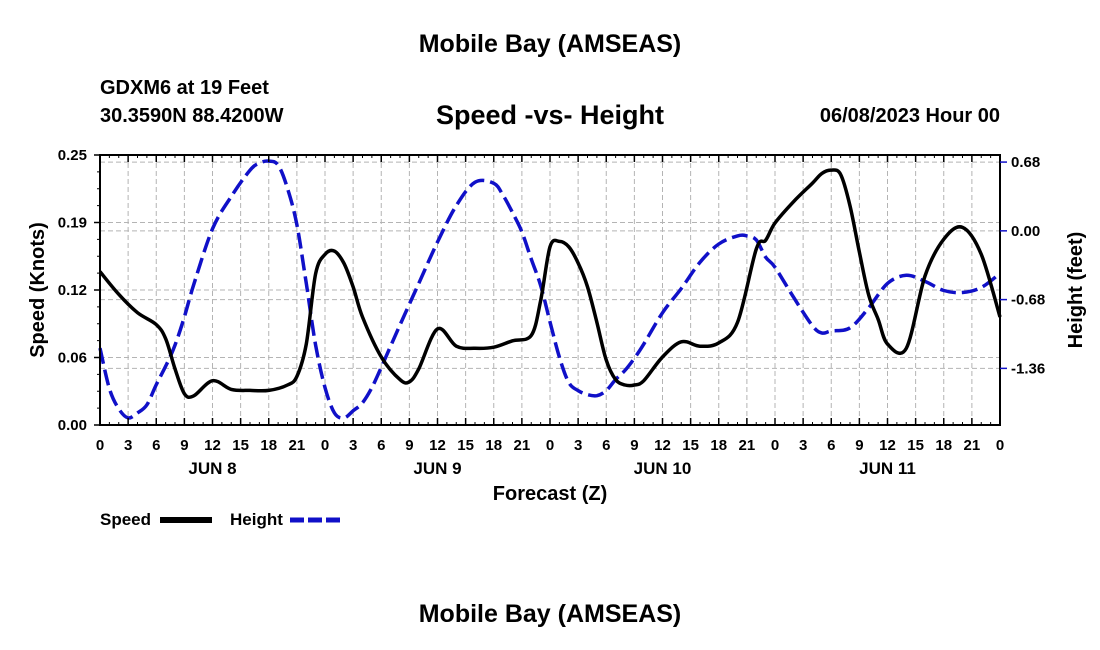  I want to click on y-right-tick-label: 0.68, so click(1025, 162).